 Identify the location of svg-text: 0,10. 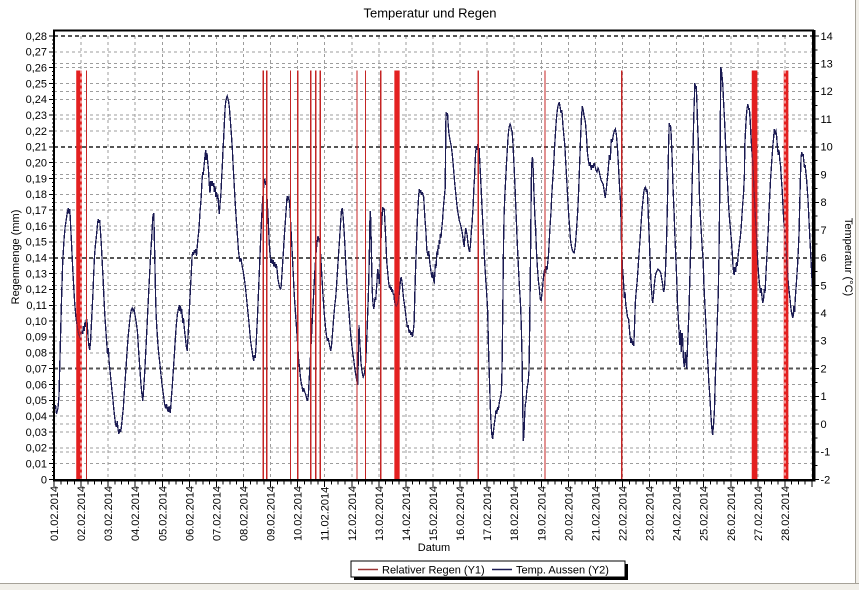
(36, 322).